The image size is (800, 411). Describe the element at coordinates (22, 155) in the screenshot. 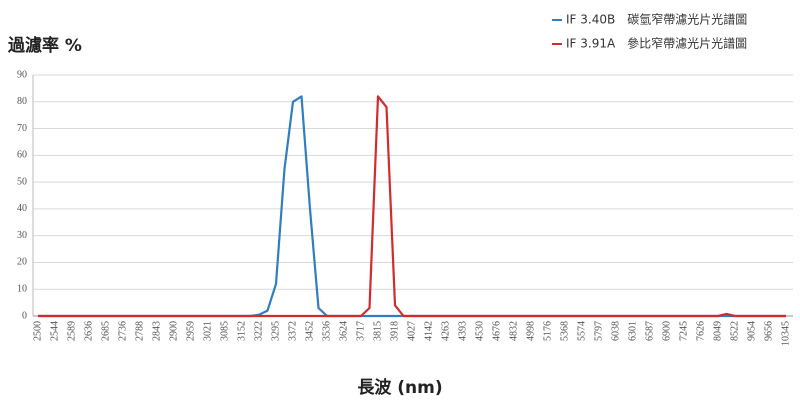

I see `y-tick-label: 60` at that location.